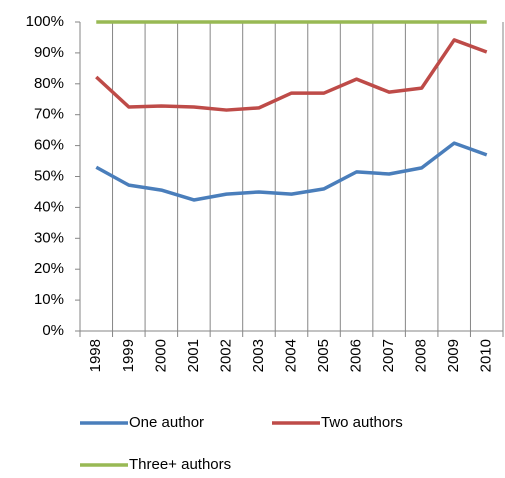  I want to click on legend-label: Two authors, so click(362, 422).